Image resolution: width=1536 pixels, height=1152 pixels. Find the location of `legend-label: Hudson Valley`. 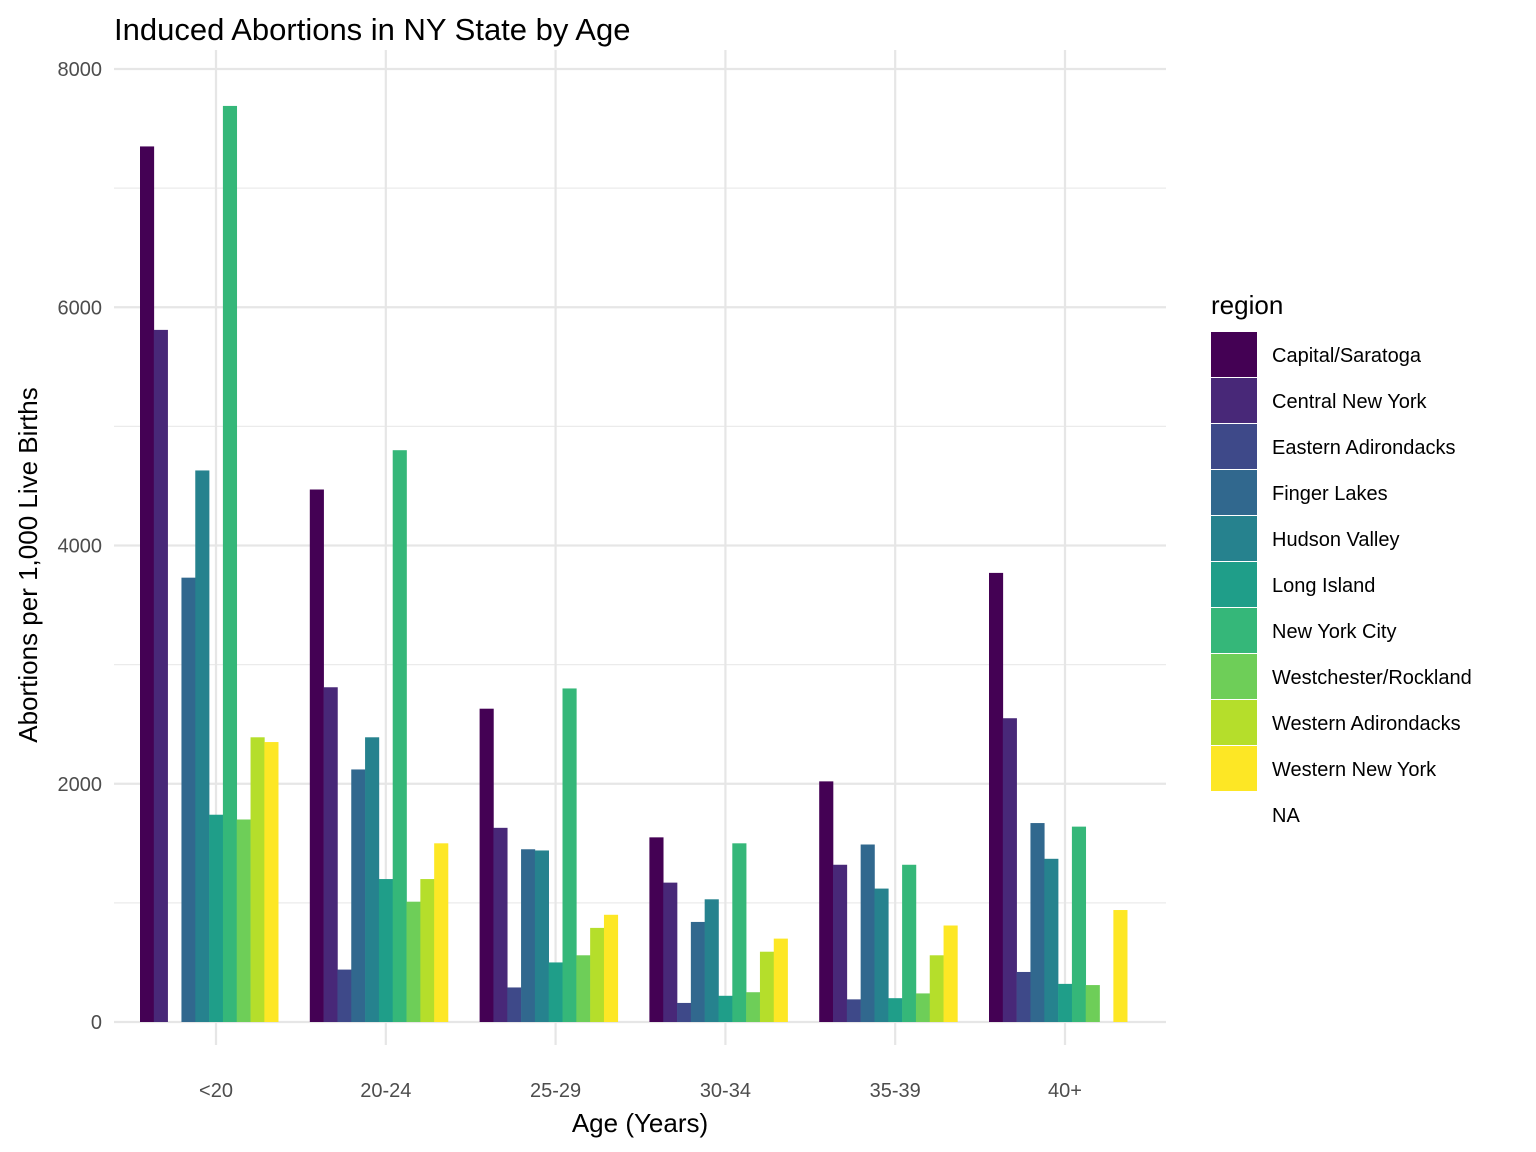

legend-label: Hudson Valley is located at coordinates (1335, 540).